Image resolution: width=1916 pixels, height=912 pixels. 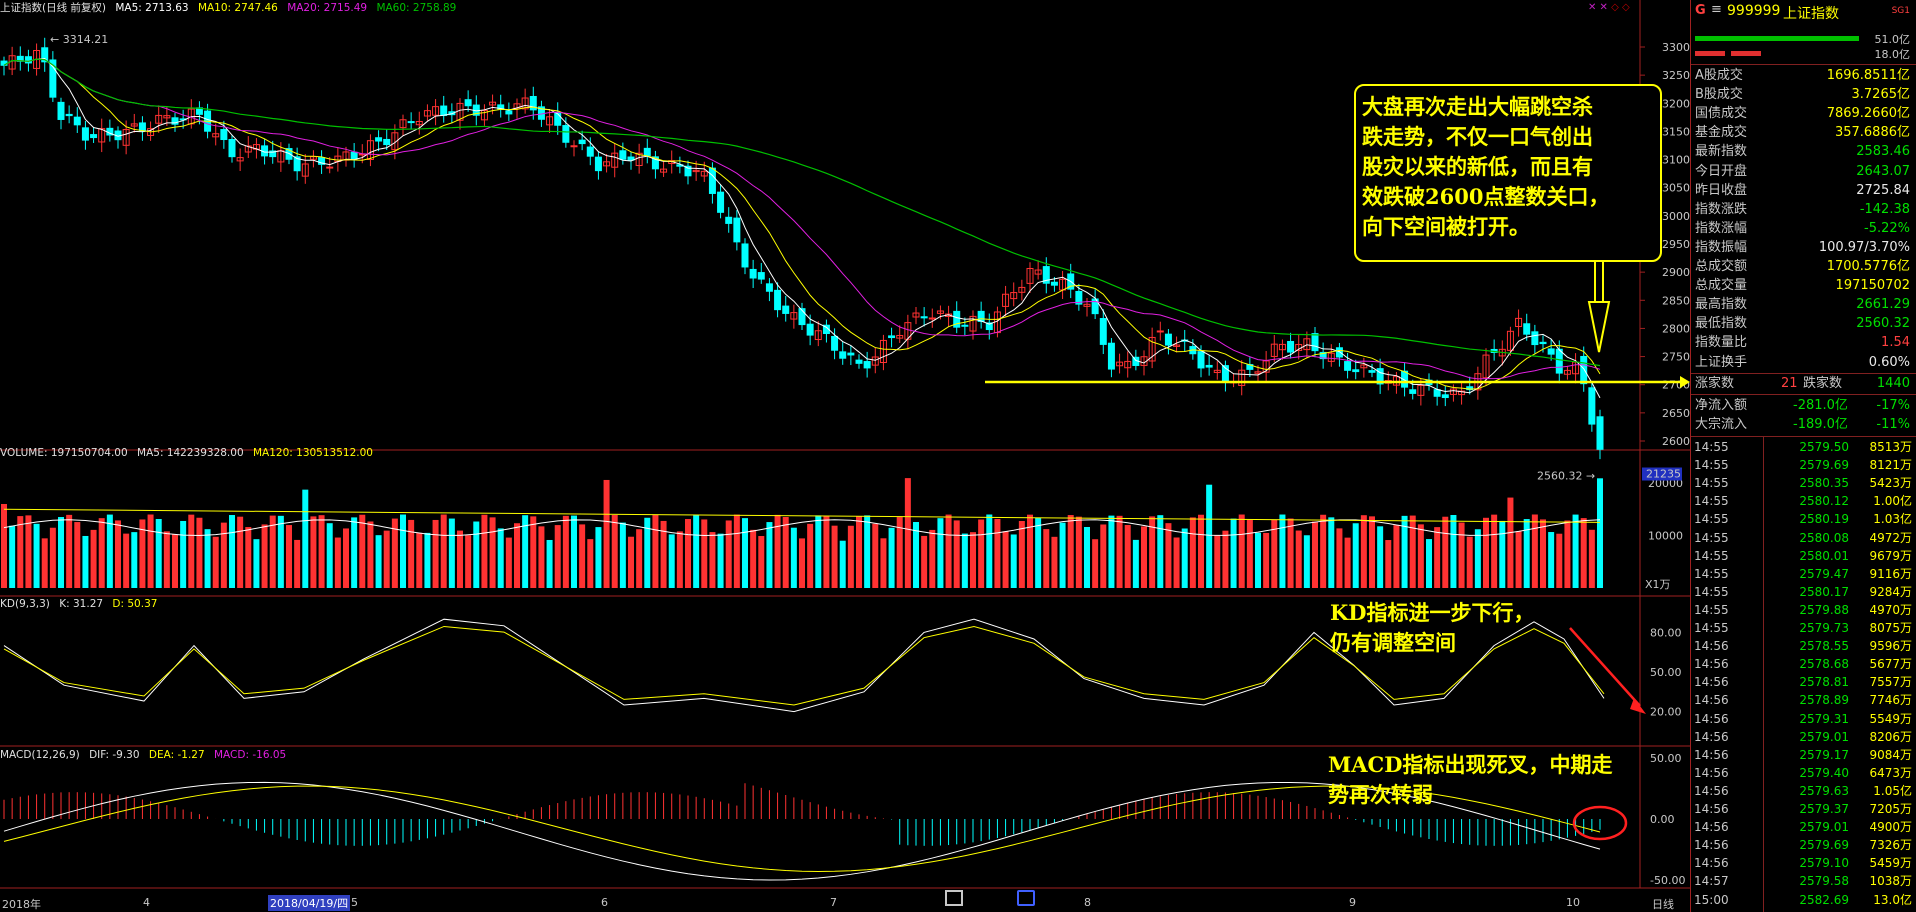 What do you see at coordinates (1477, 166) in the screenshot?
I see `annotation-main-line: 股灾以来的新低，而且有` at bounding box center [1477, 166].